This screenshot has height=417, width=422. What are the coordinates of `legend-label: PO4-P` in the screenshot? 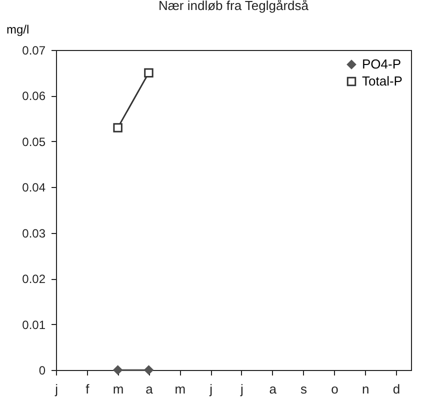 It's located at (382, 64).